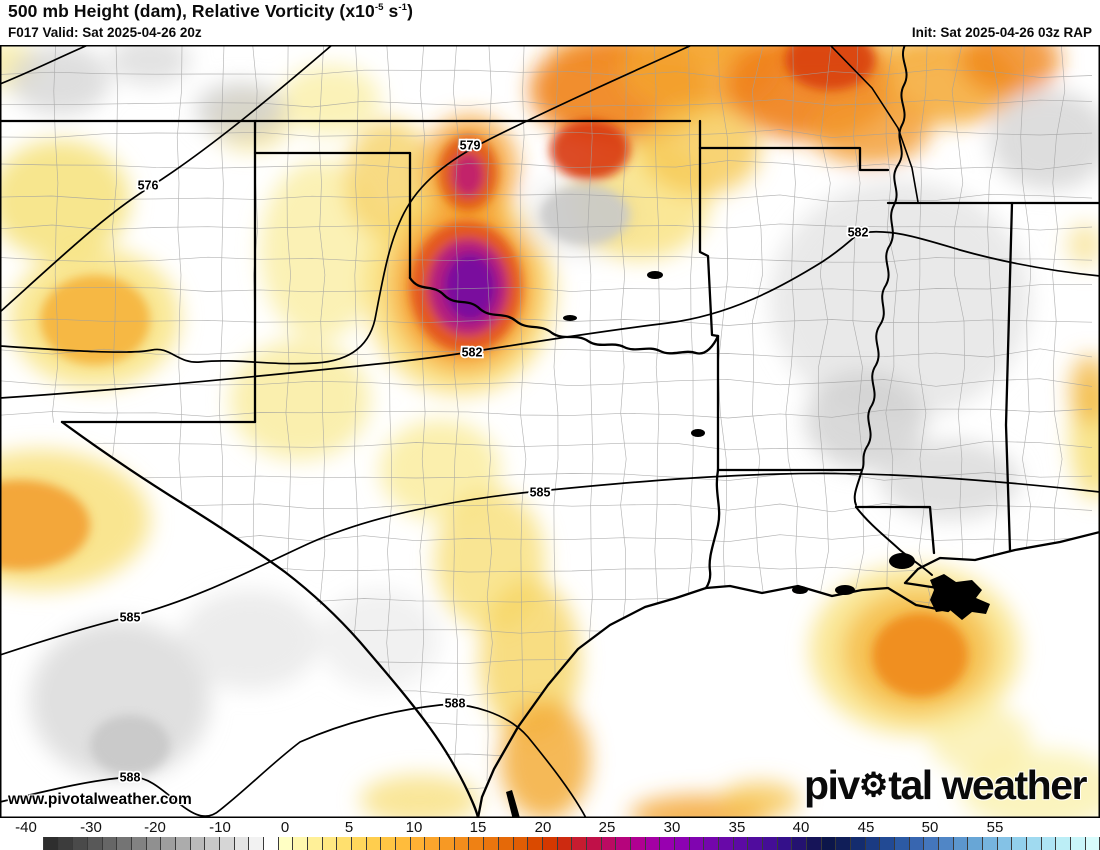 The width and height of the screenshot is (1100, 850). Describe the element at coordinates (737, 827) in the screenshot. I see `colorbar-tick-35: 35` at that location.